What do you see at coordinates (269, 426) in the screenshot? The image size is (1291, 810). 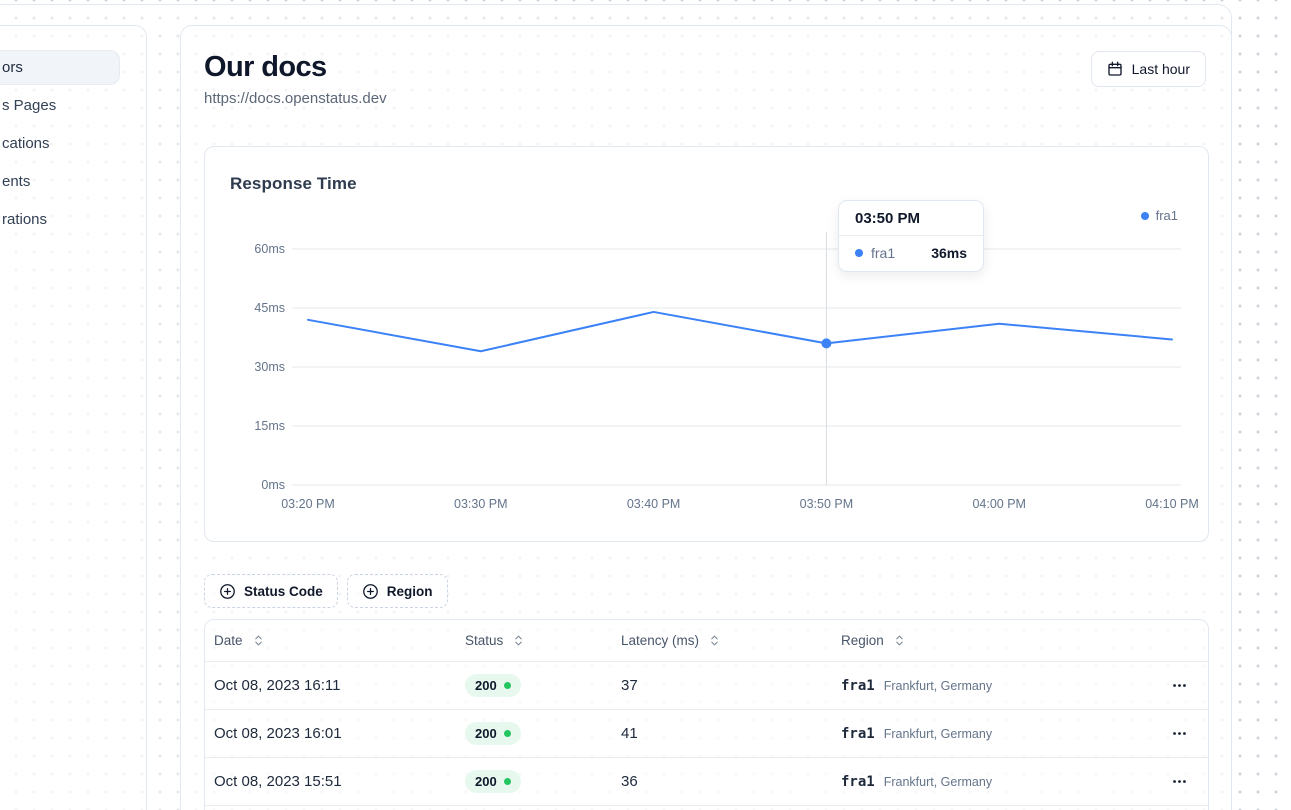 I see `y-axis-tick-label: 15ms` at bounding box center [269, 426].